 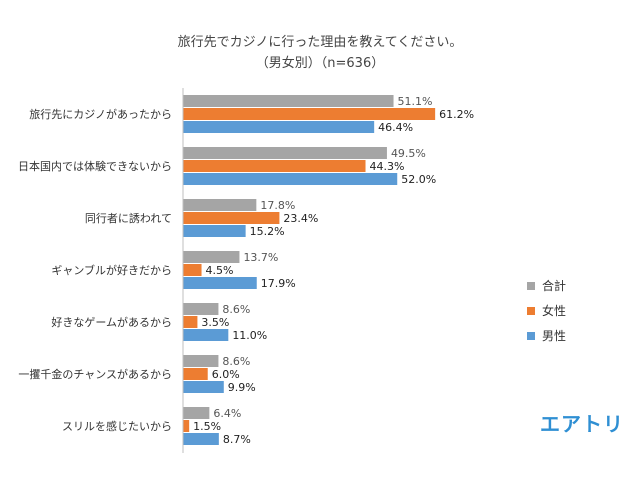 I want to click on data-label: 13.7%, so click(x=260, y=257).